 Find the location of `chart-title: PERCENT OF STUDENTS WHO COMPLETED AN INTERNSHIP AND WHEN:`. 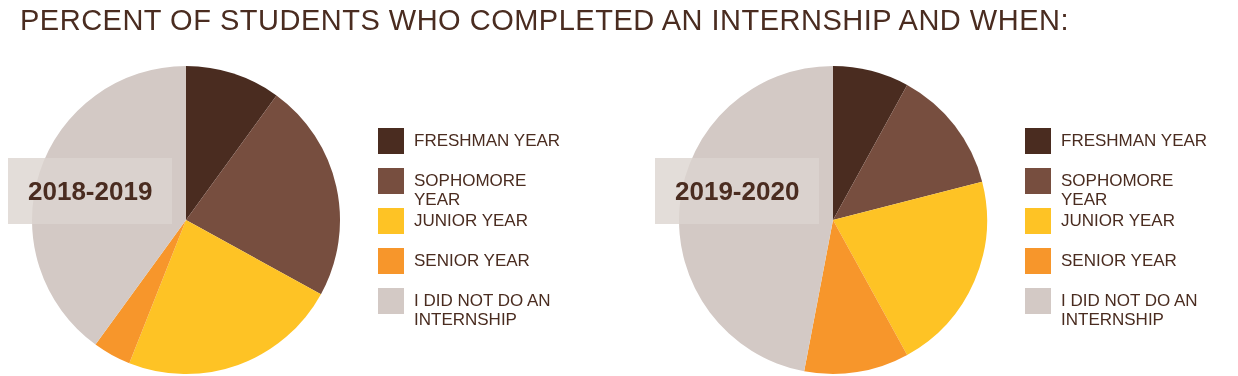

chart-title: PERCENT OF STUDENTS WHO COMPLETED AN INTERNSHIP AND WHEN: is located at coordinates (544, 20).